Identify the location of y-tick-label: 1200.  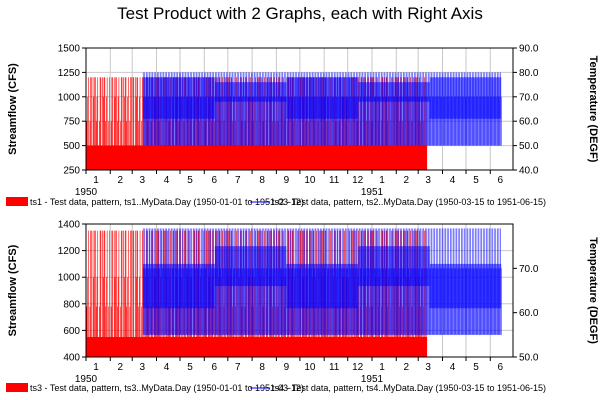
(69, 251).